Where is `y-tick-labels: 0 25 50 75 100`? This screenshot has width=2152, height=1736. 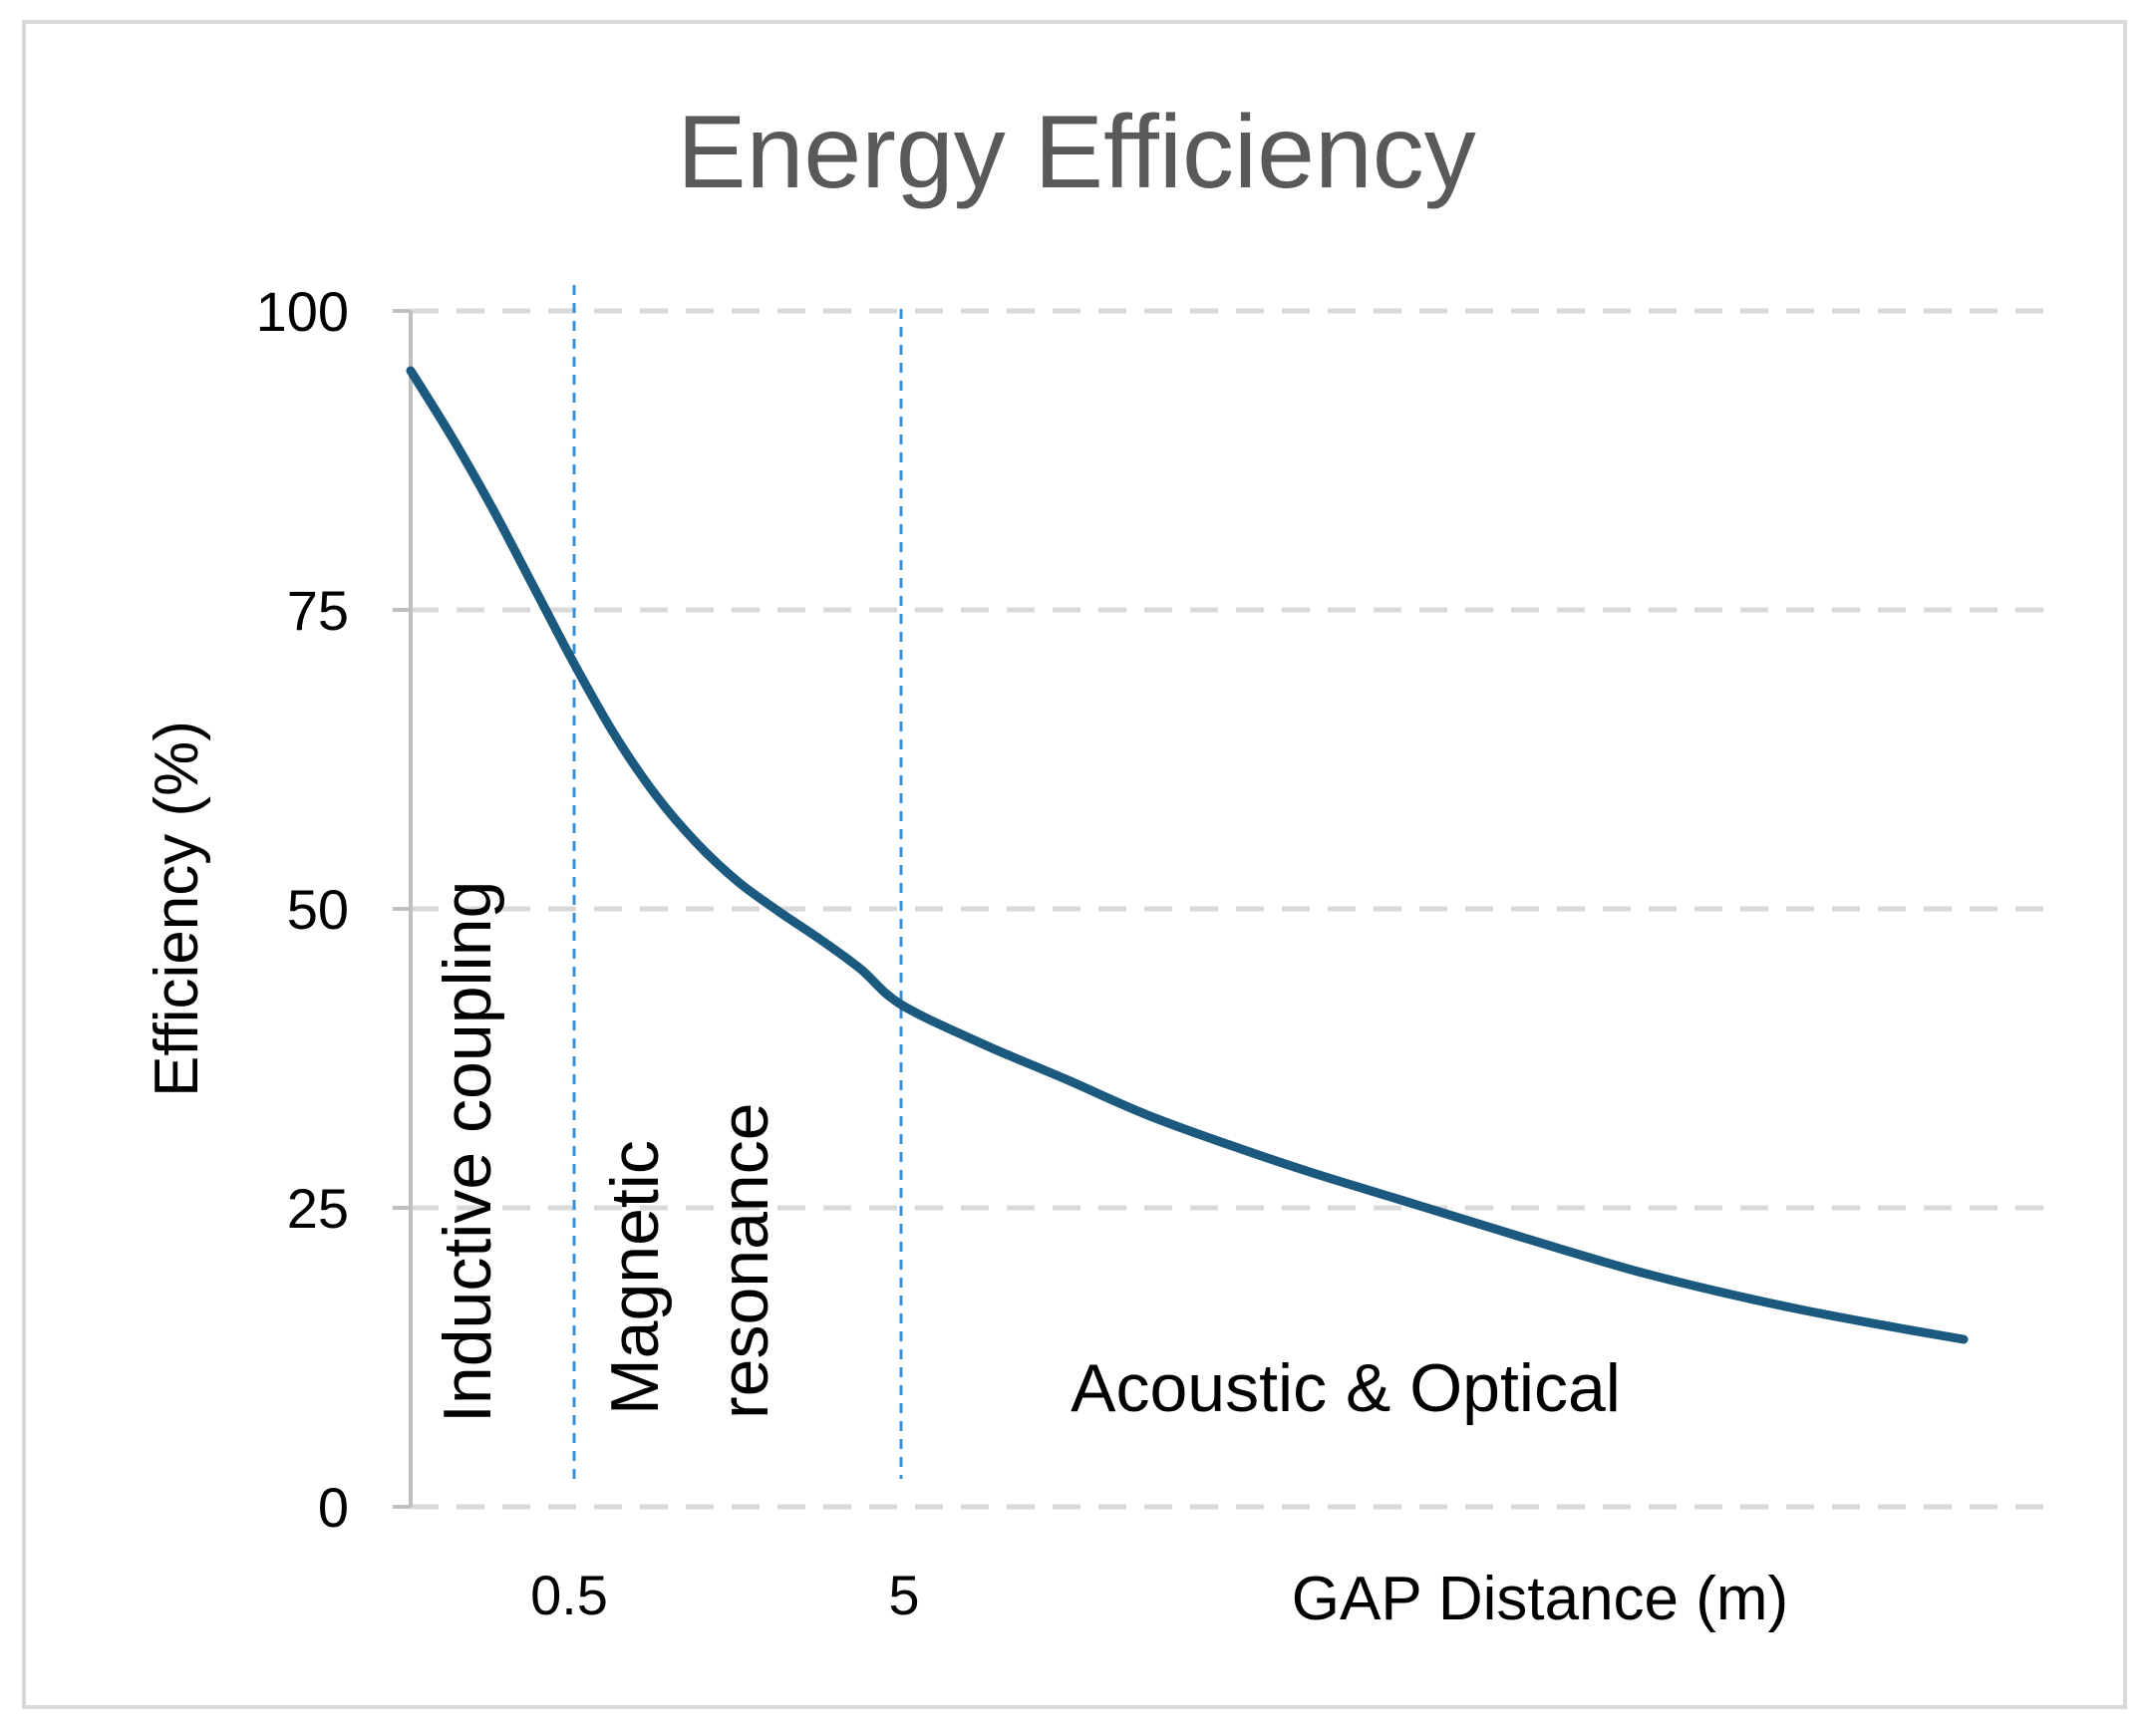 y-tick-labels: 0 25 50 75 100 is located at coordinates (302, 909).